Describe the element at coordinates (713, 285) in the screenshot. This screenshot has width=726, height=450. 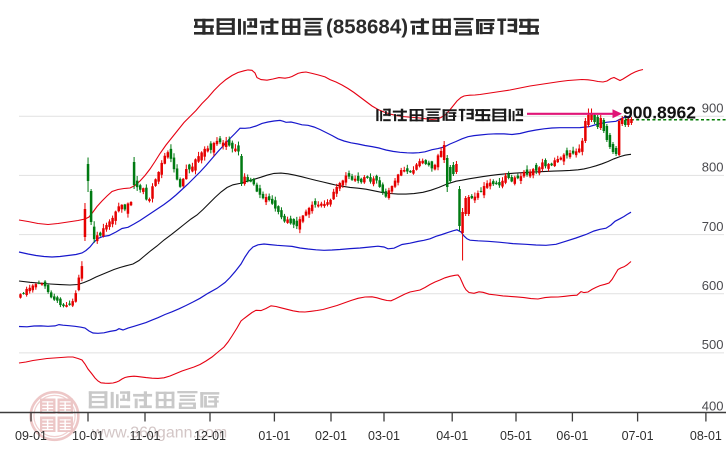
I see `svg-text: 600` at that location.